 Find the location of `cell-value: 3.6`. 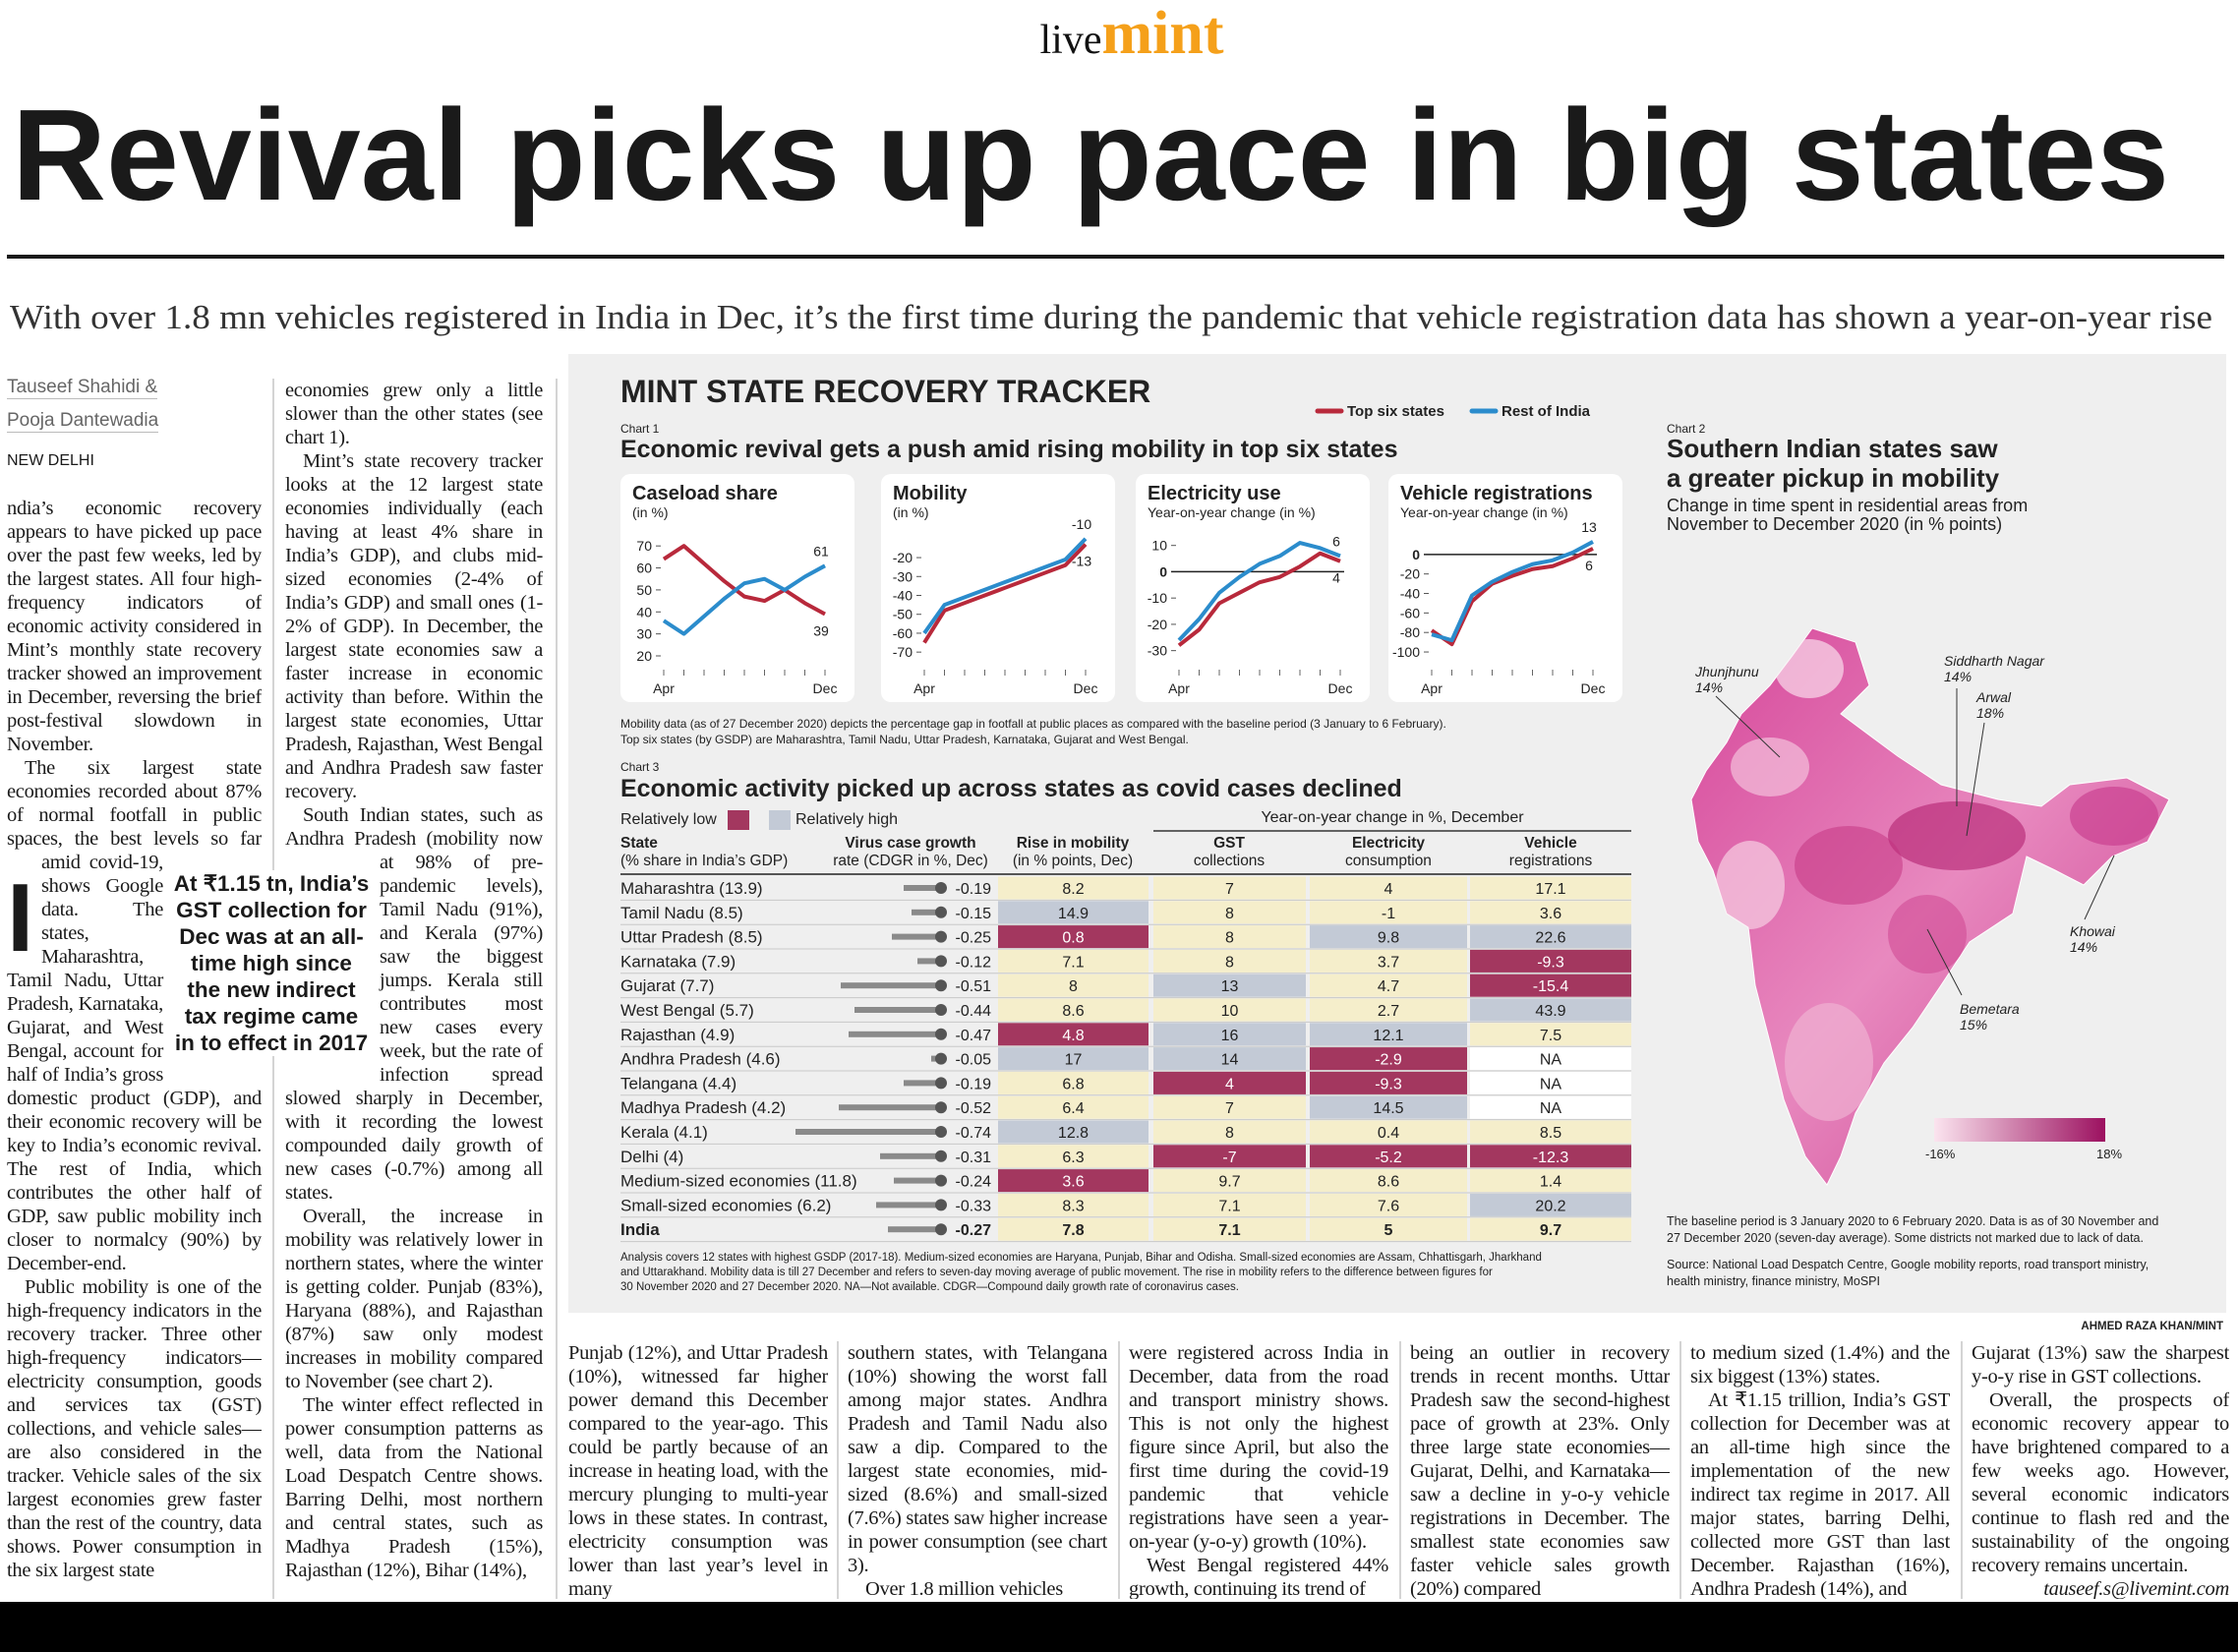

cell-value: 3.6 is located at coordinates (1073, 1182).